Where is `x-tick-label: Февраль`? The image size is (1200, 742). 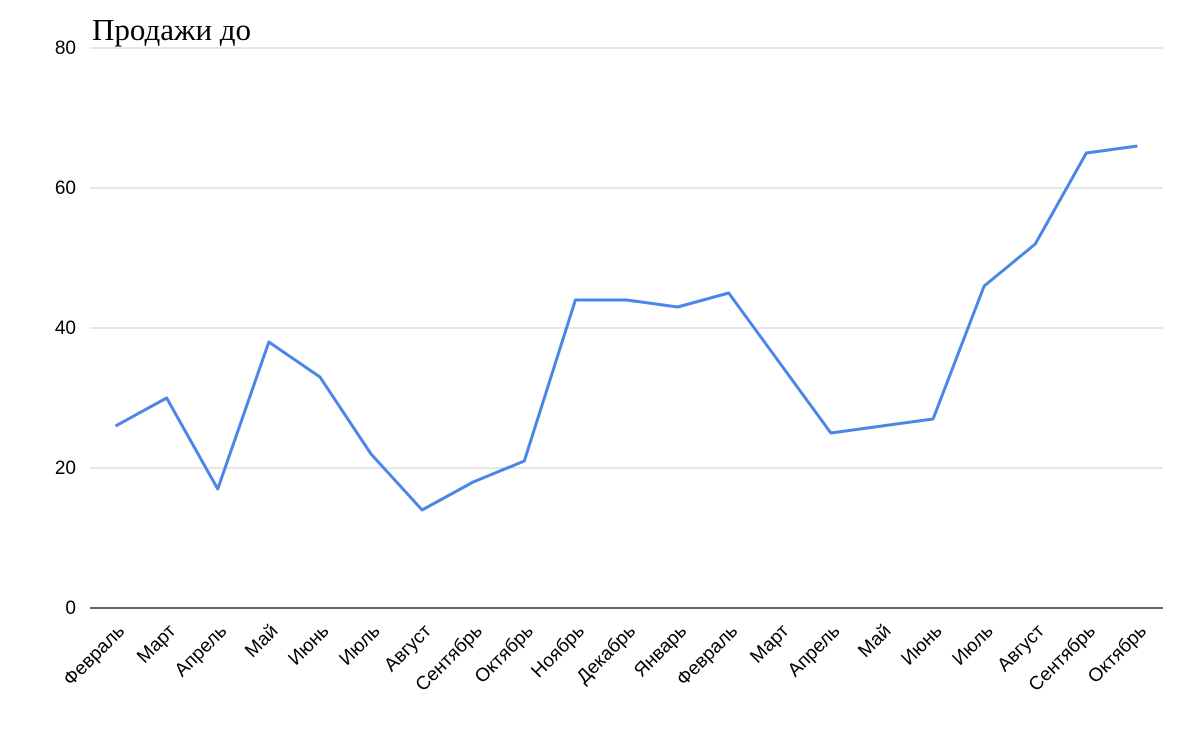 x-tick-label: Февраль is located at coordinates (95, 656).